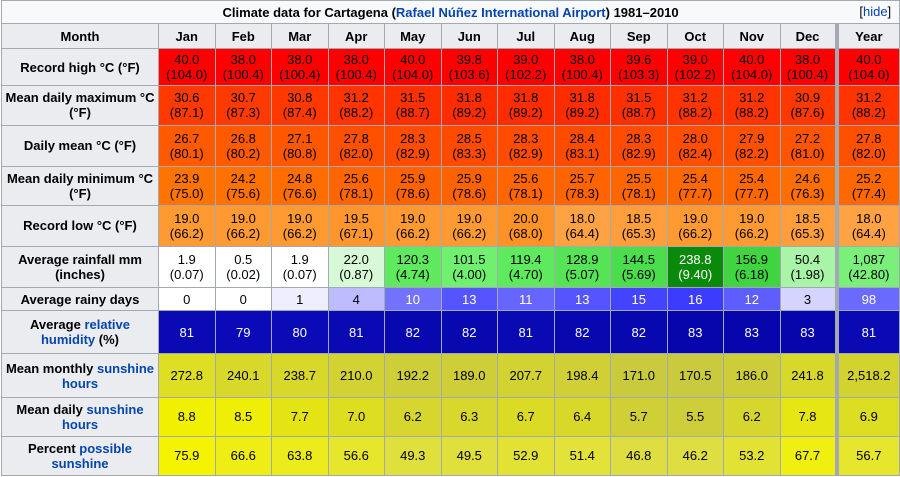 This screenshot has height=477, width=900. What do you see at coordinates (869, 456) in the screenshot?
I see `value-celsius: 56.7` at bounding box center [869, 456].